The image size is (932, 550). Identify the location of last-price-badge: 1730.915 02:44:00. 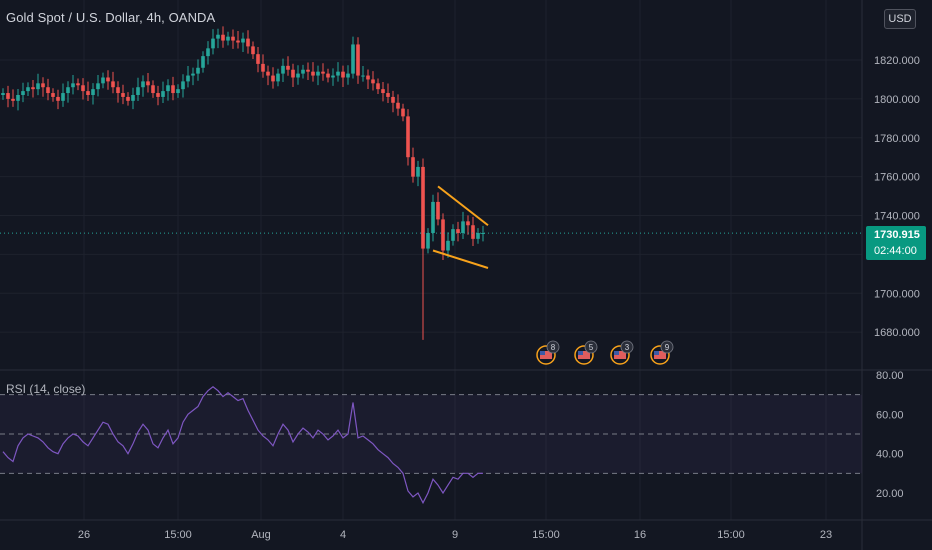
(896, 243).